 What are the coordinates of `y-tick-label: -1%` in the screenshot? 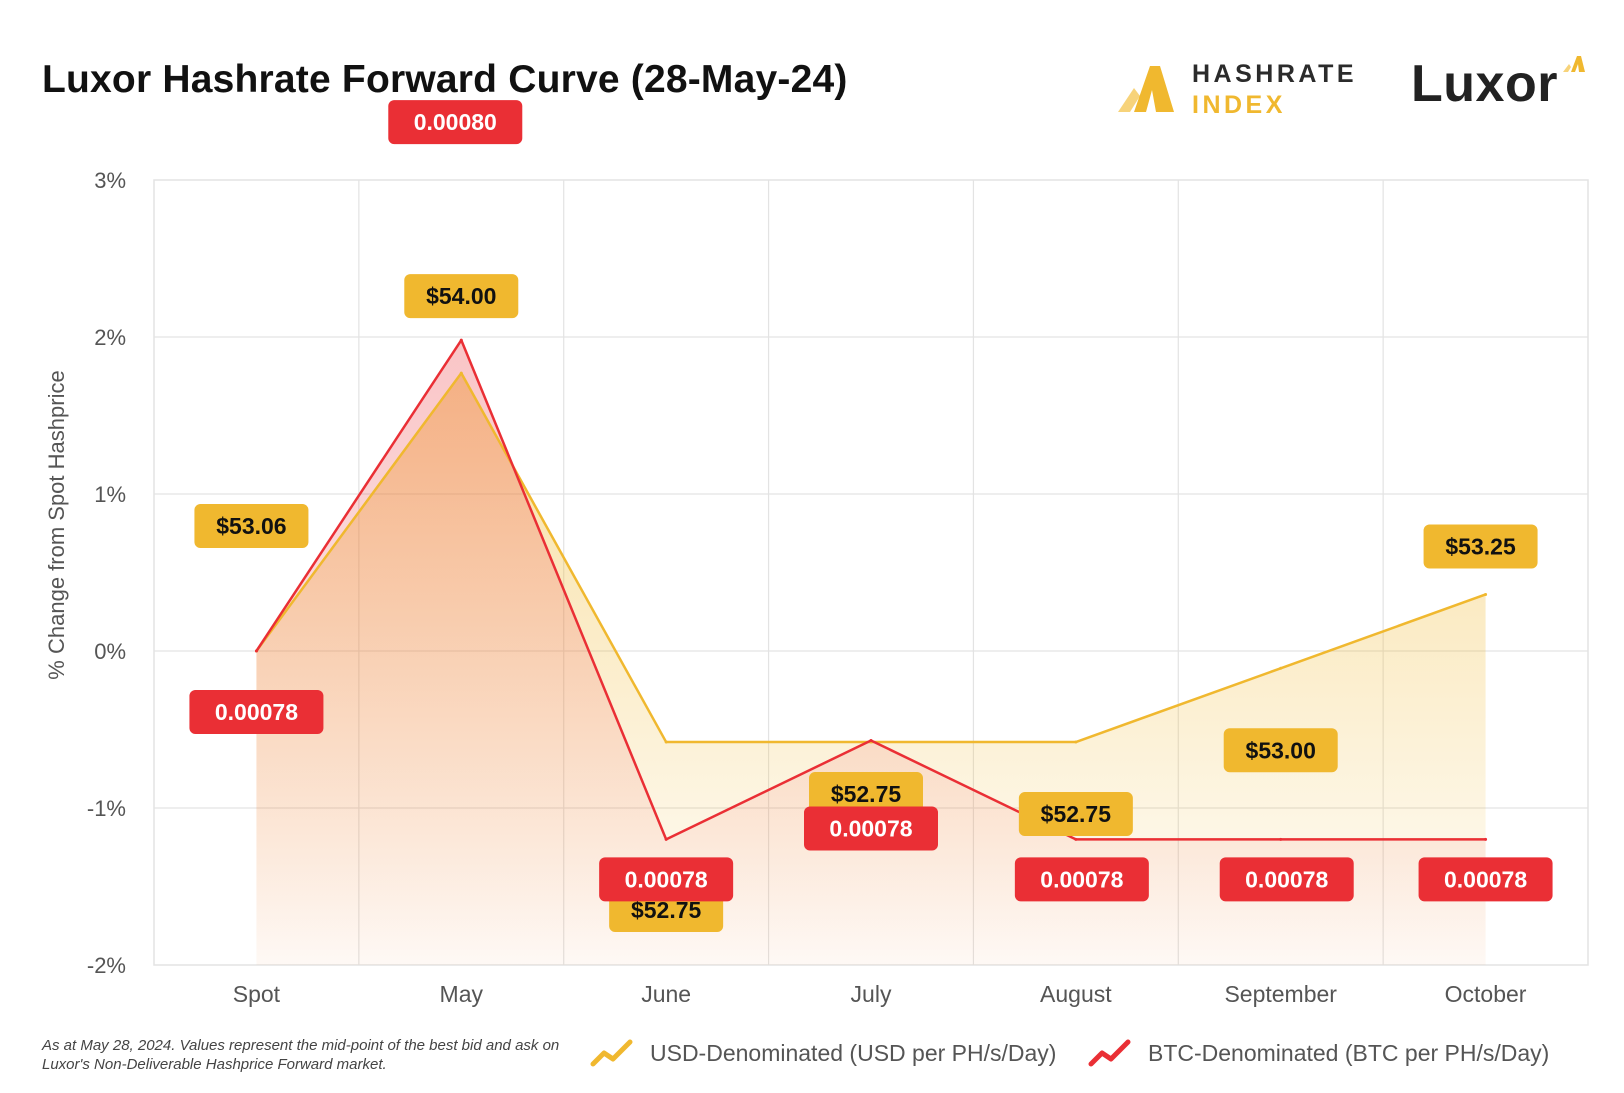 It's located at (106, 808).